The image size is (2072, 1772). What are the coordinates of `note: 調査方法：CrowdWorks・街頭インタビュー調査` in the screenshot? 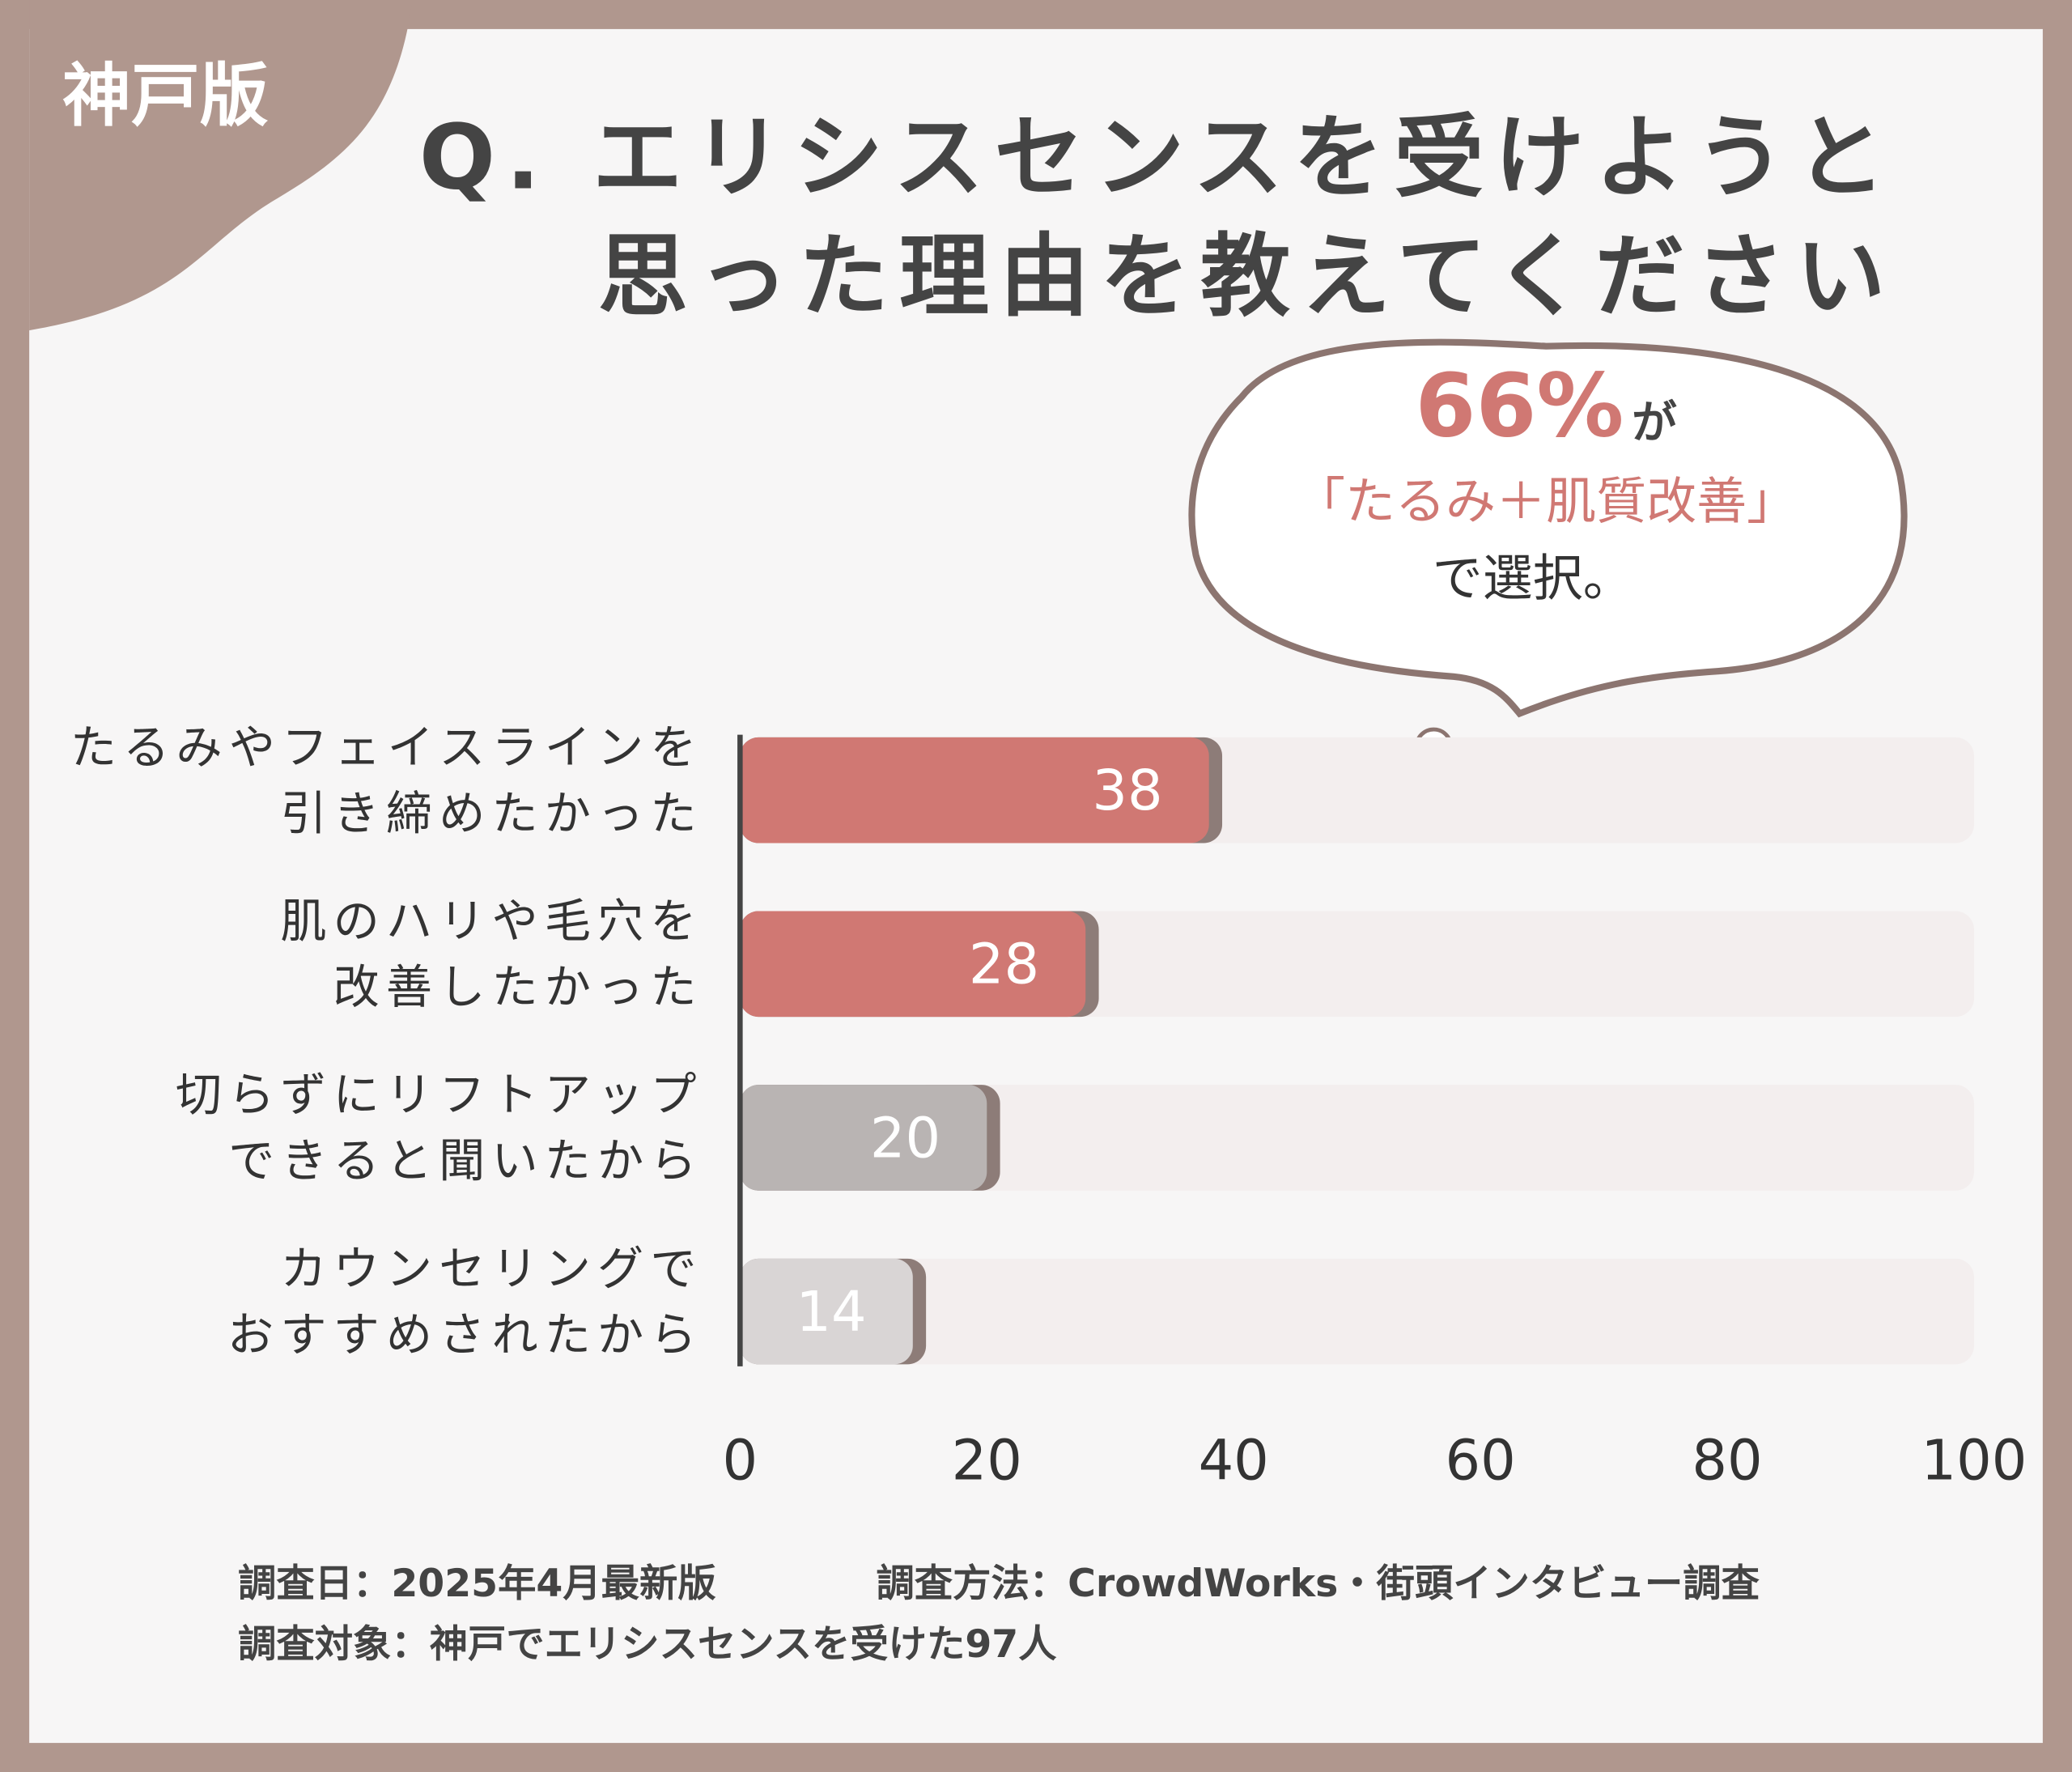 It's located at (1318, 1584).